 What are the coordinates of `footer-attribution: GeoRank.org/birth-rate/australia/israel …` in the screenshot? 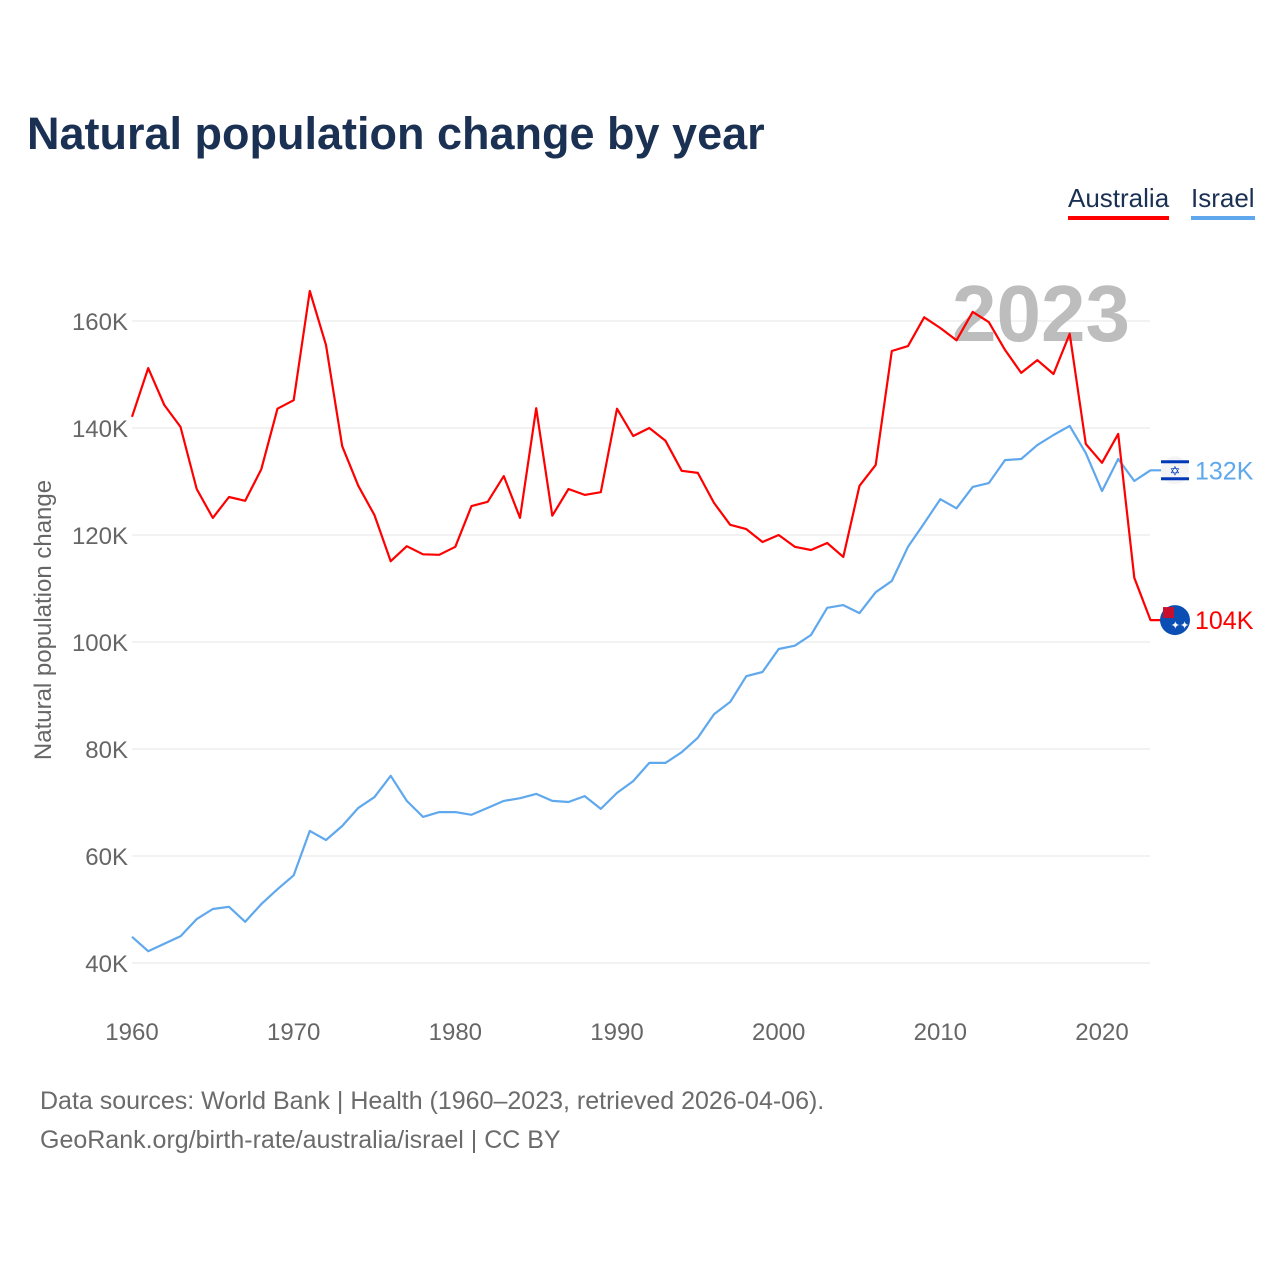 It's located at (300, 1140).